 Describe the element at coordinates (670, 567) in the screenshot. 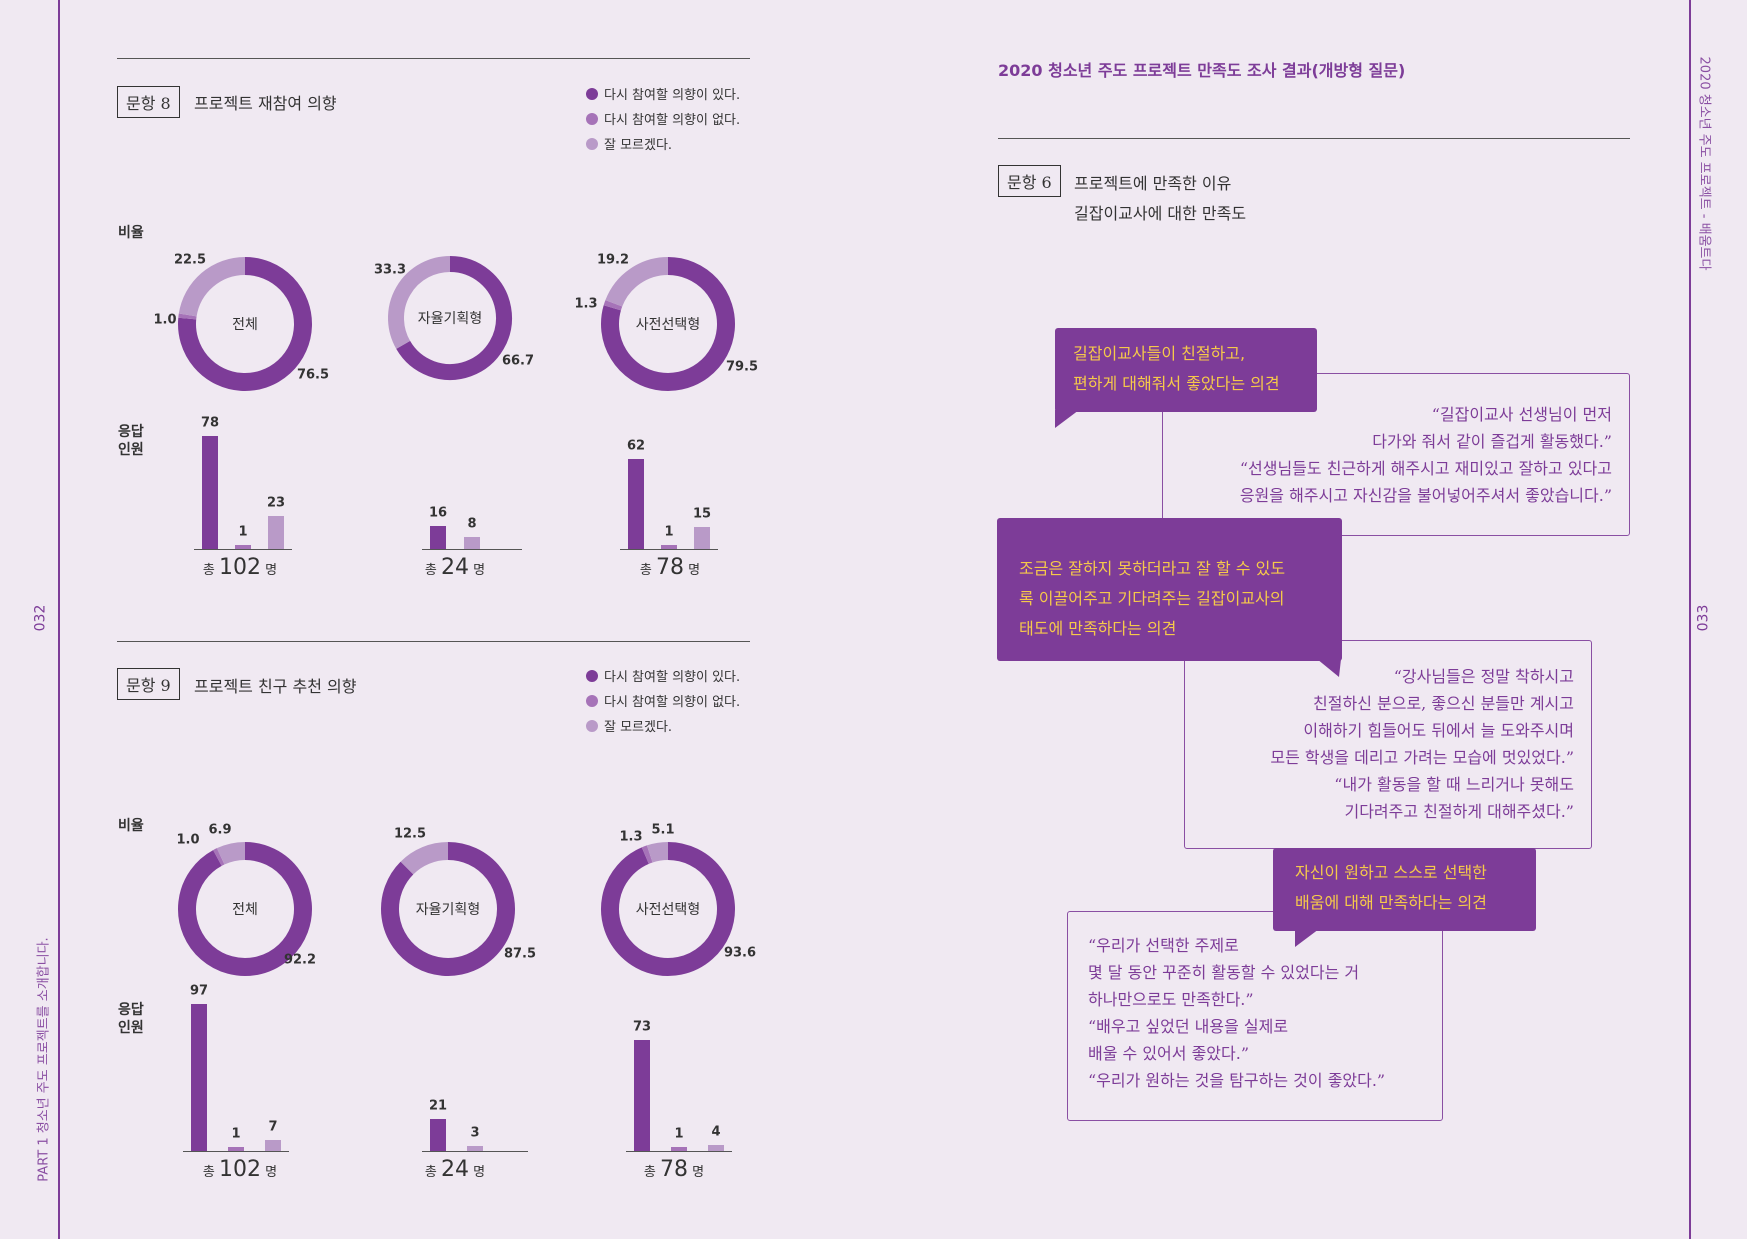

I see `total-part: 78` at that location.